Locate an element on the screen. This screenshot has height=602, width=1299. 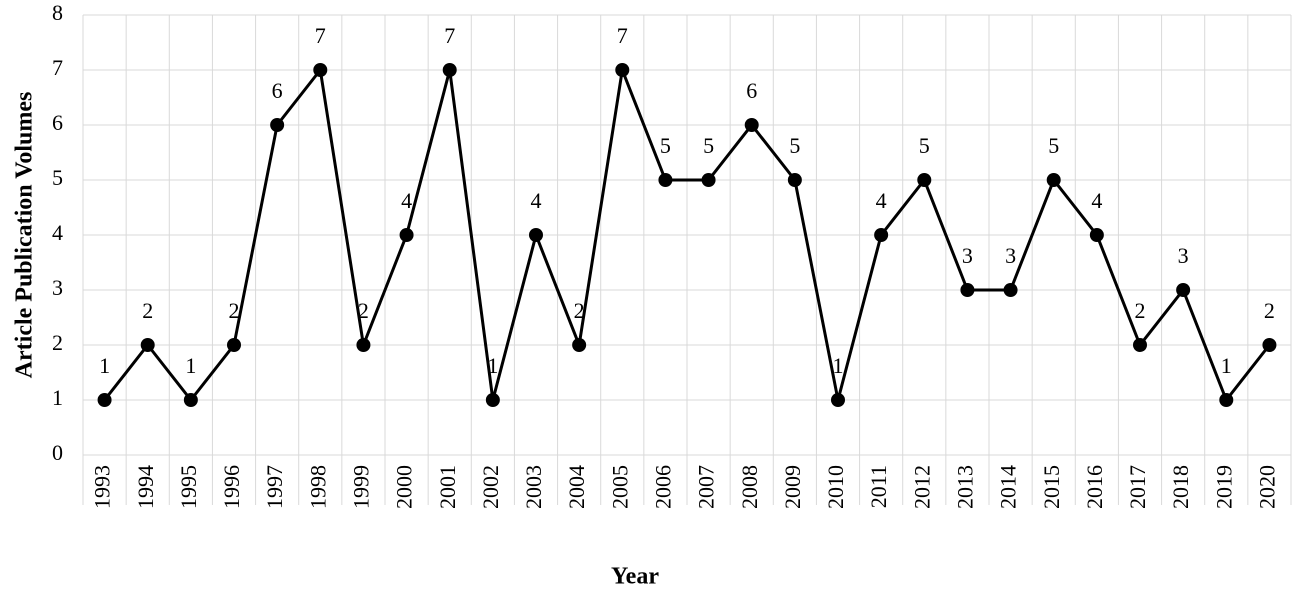
x-tick-label: 2020 is located at coordinates (1266, 487).